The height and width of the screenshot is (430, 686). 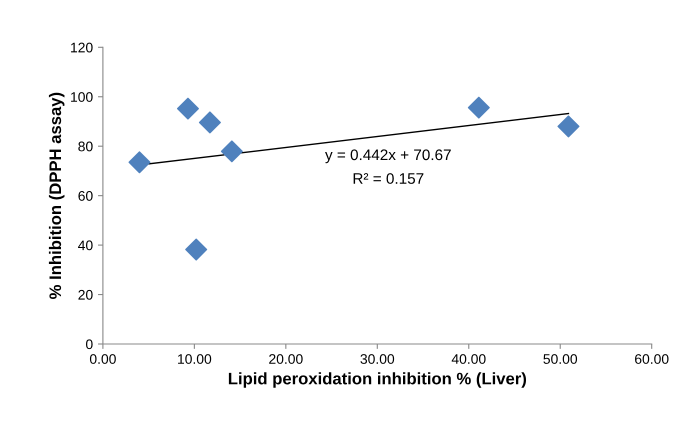 What do you see at coordinates (82, 97) in the screenshot?
I see `y-tick-label: 100` at bounding box center [82, 97].